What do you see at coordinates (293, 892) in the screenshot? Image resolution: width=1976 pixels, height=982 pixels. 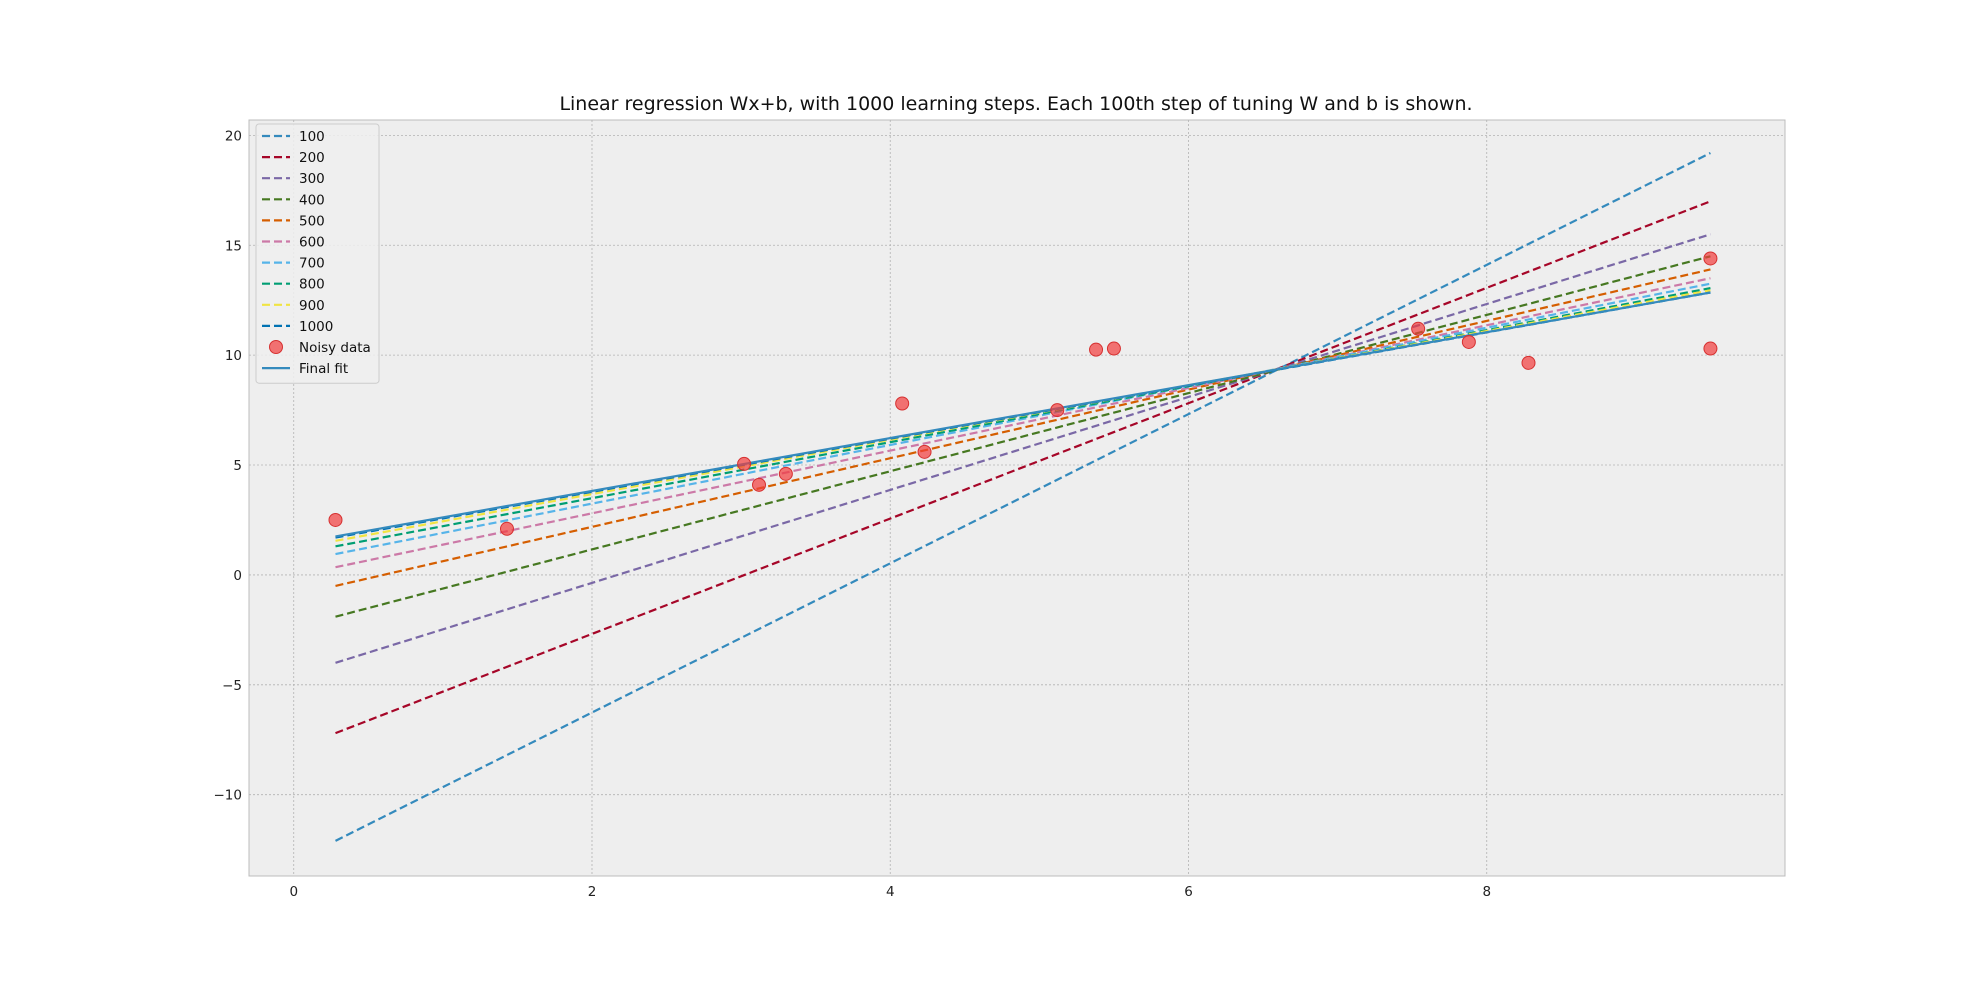 I see `x-tick-label: 0` at bounding box center [293, 892].